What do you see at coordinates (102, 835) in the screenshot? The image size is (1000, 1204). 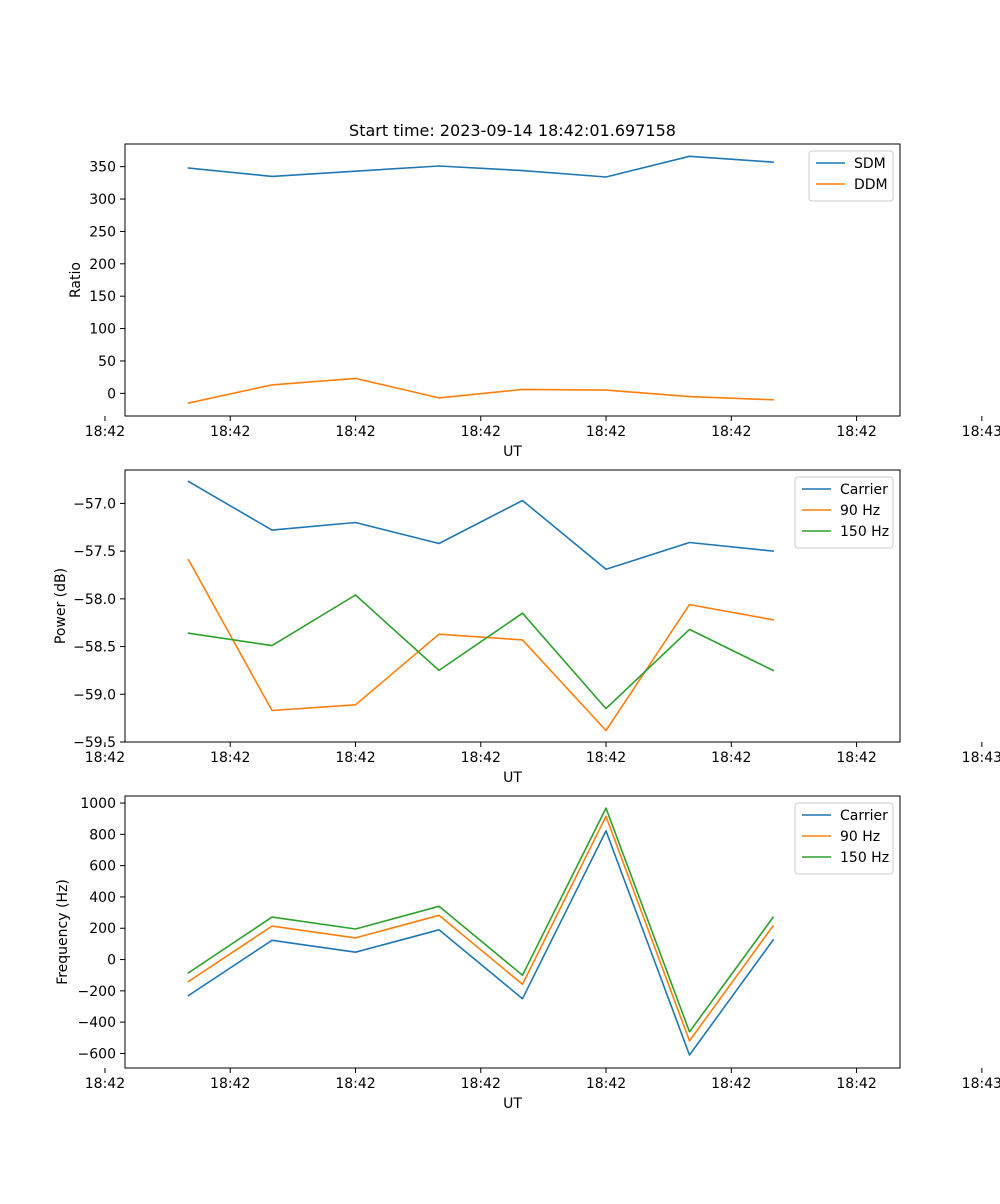 I see `y-tick-label: 800` at bounding box center [102, 835].